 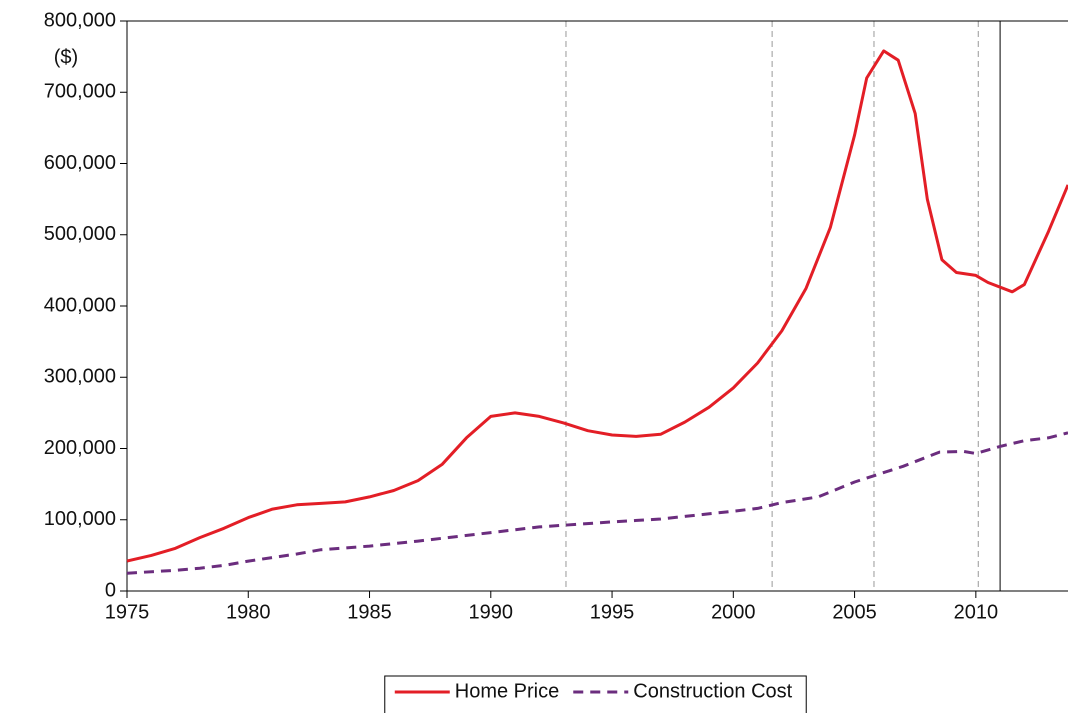 I want to click on y-tick-label: 300,000, so click(x=80, y=377).